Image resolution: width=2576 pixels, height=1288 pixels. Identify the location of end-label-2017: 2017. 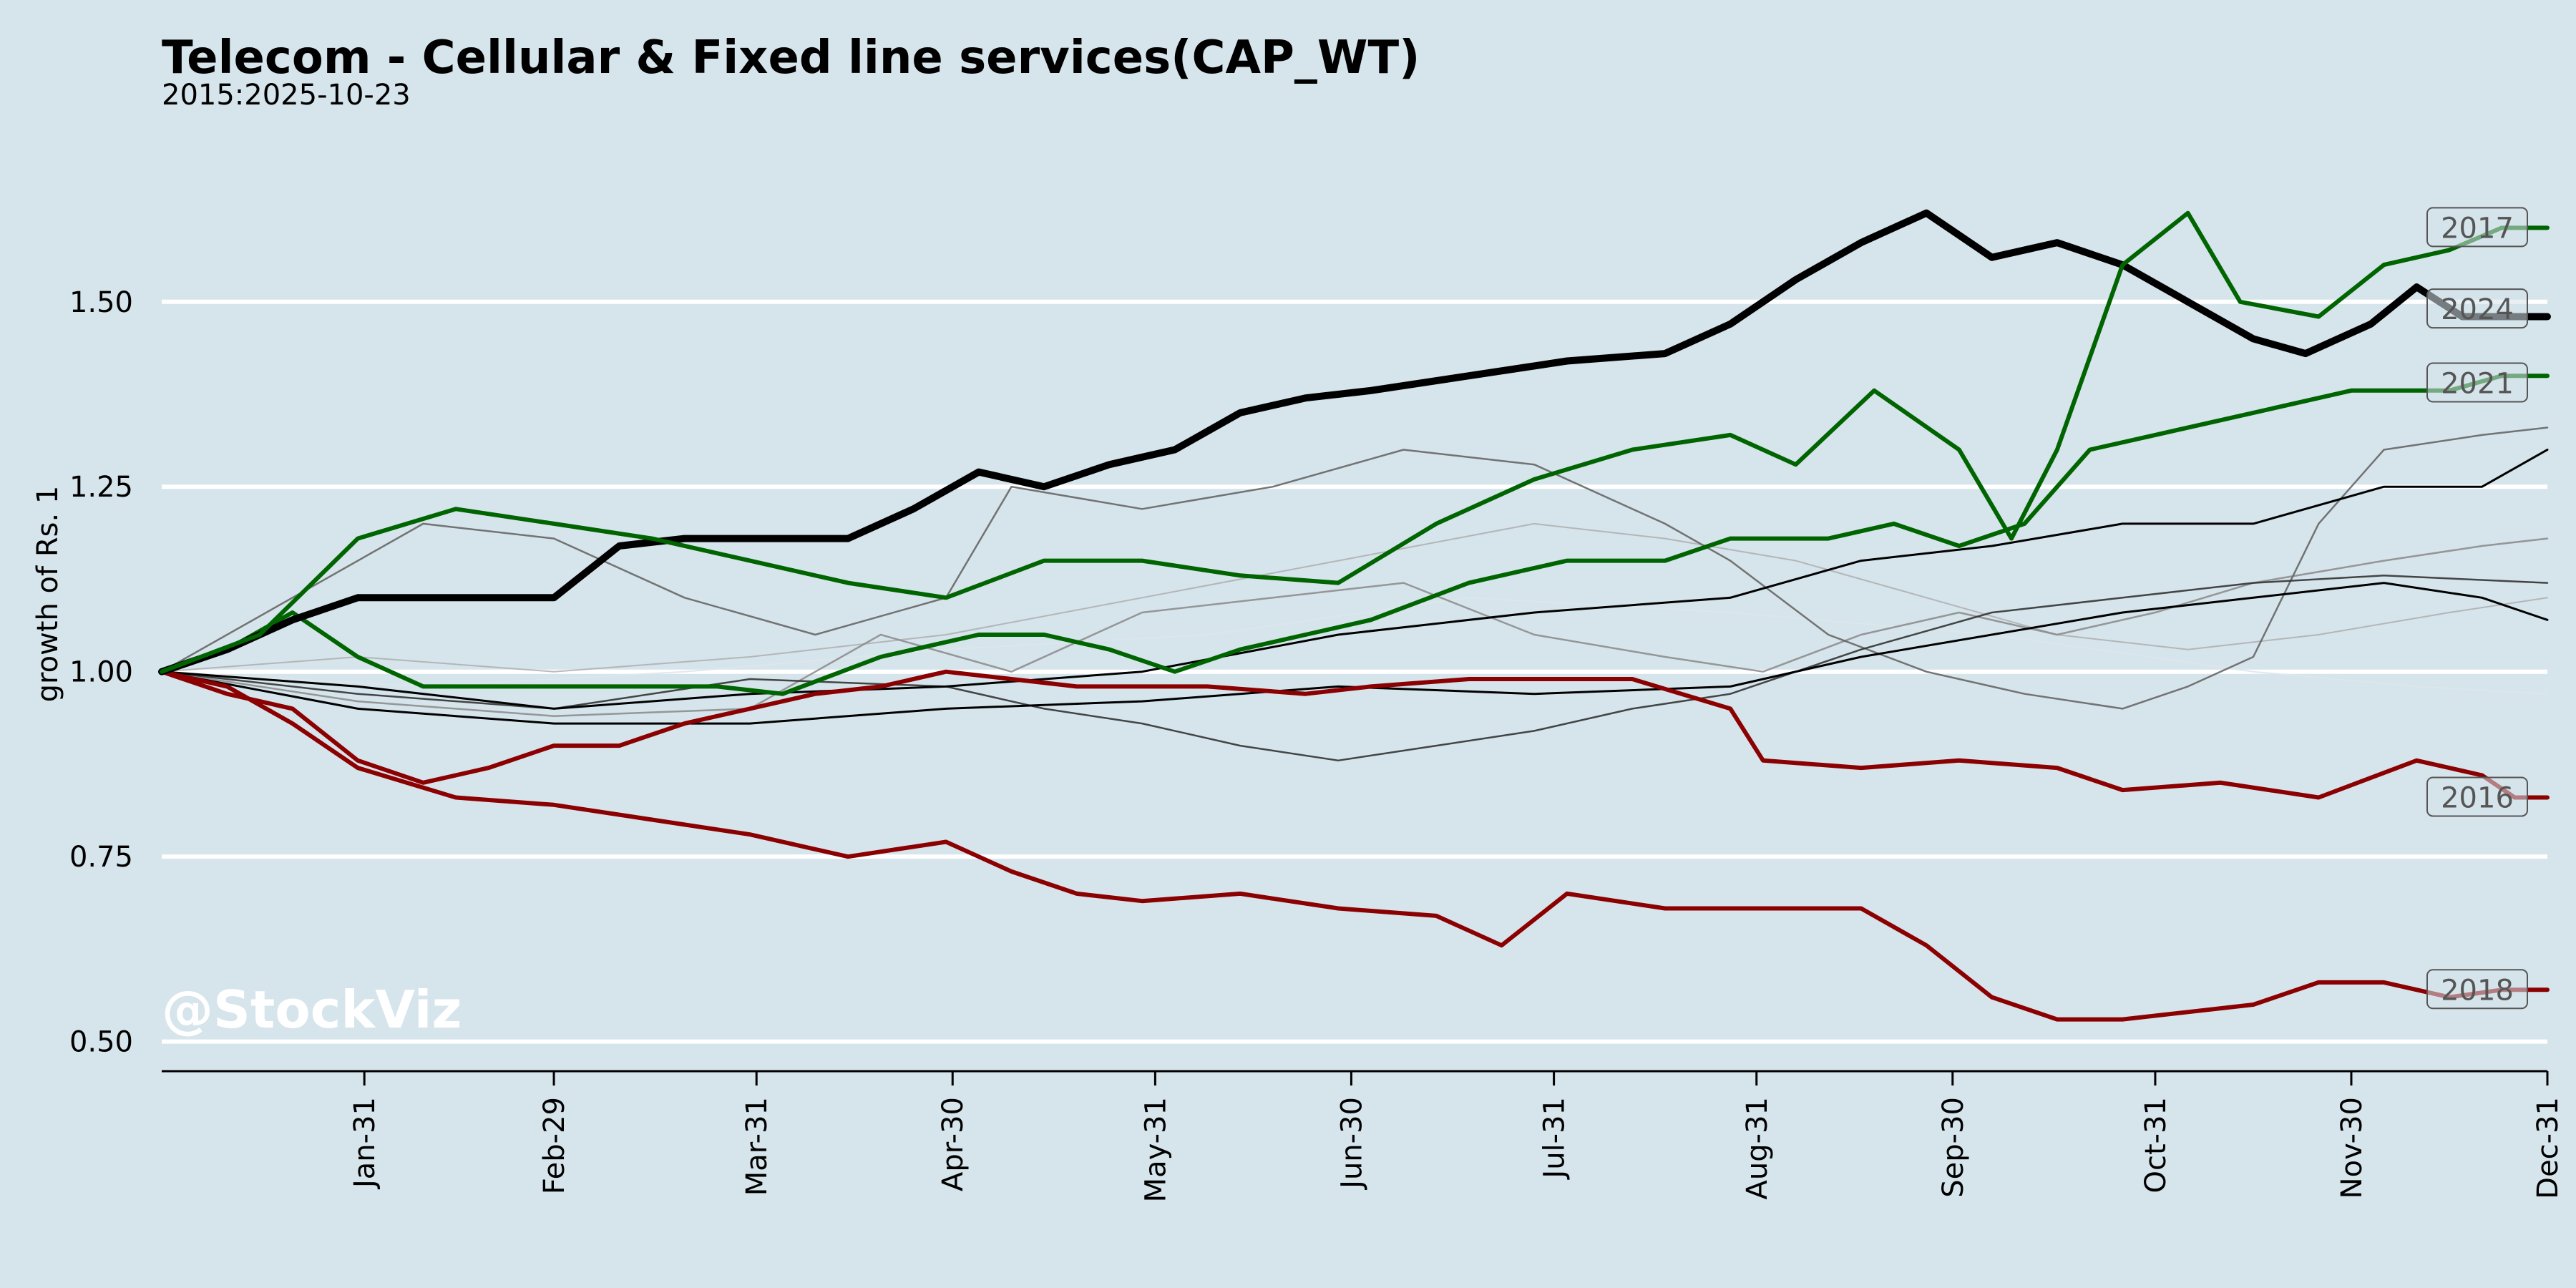
(2477, 227).